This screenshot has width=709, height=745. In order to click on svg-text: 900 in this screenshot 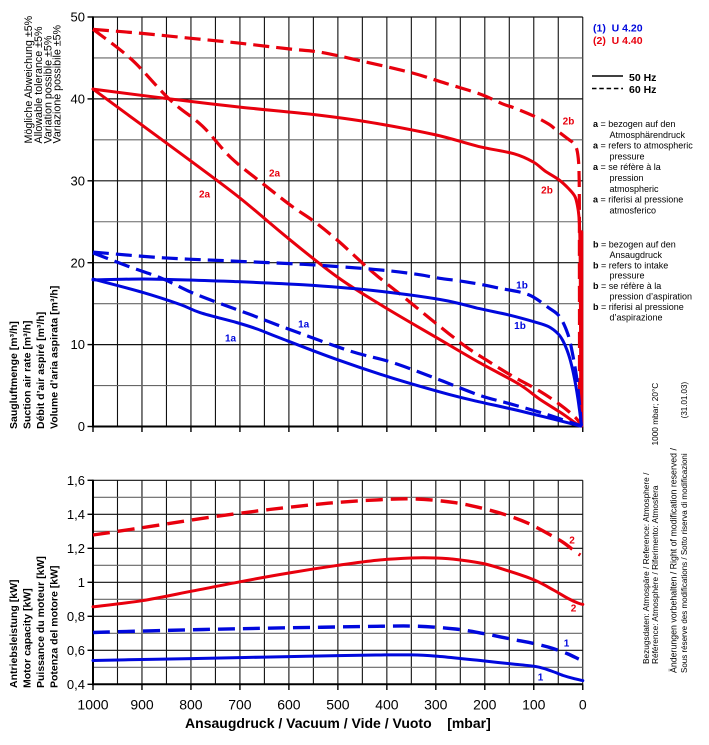, I will do `click(142, 705)`.